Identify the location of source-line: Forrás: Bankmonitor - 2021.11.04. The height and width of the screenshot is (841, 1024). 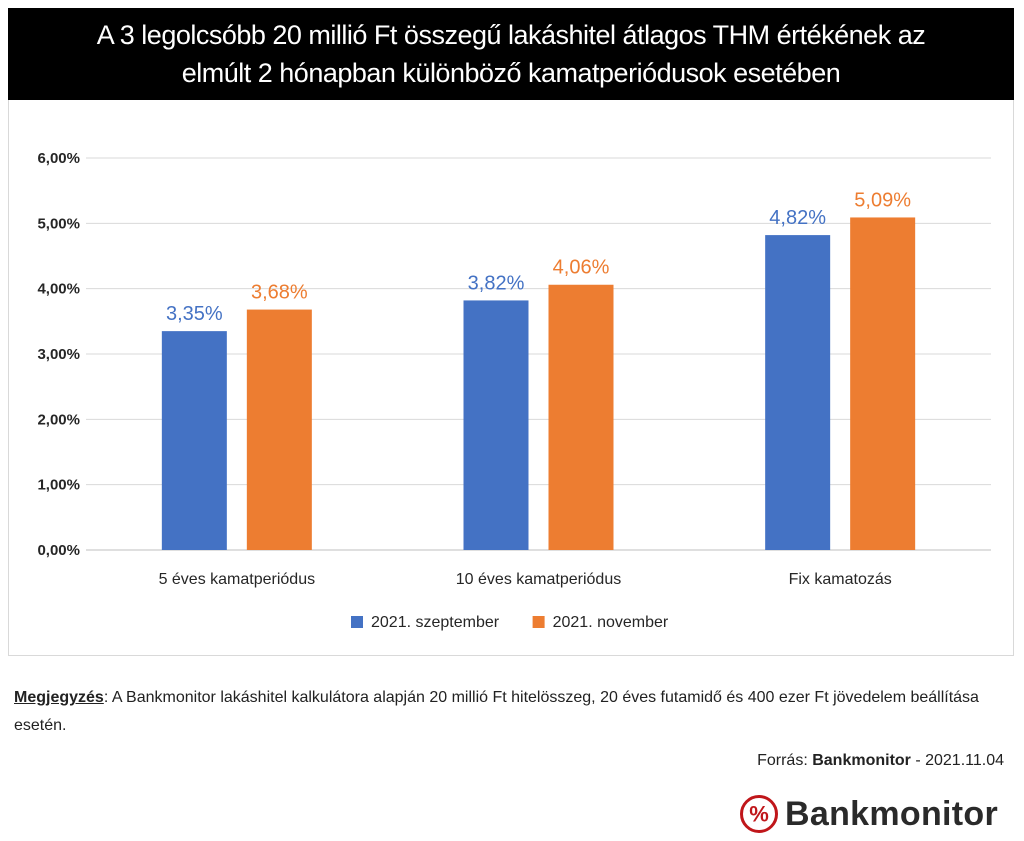
(880, 761).